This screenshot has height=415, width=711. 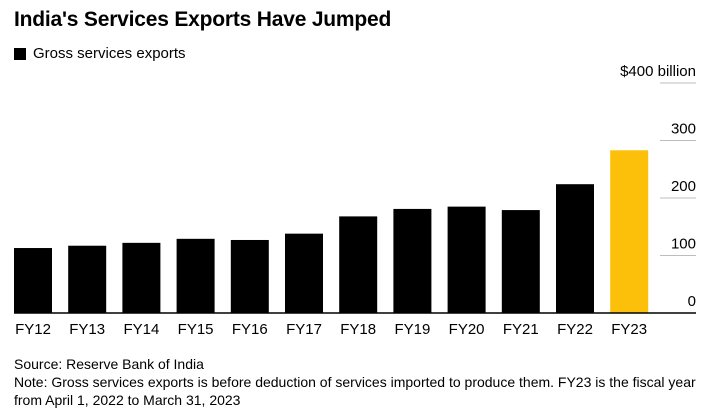 What do you see at coordinates (141, 329) in the screenshot?
I see `x-tick-label: FY14` at bounding box center [141, 329].